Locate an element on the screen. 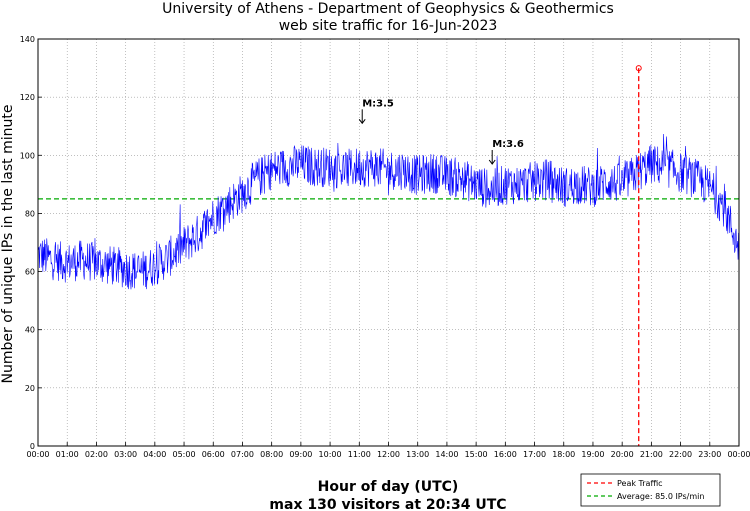  x-tick-label: 20:00 is located at coordinates (622, 454).